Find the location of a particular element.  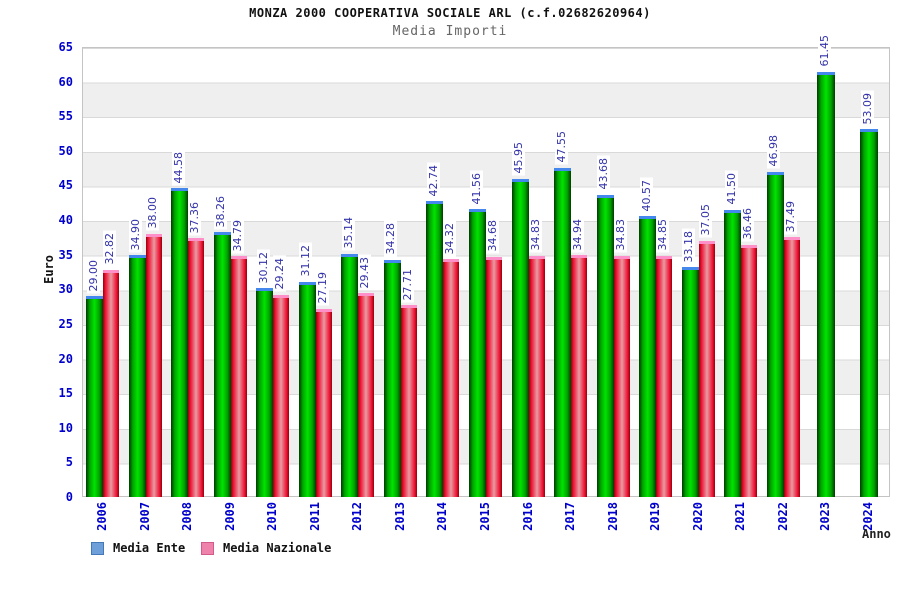

value-label-nazionale-2007: 38.00 is located at coordinates (152, 213).